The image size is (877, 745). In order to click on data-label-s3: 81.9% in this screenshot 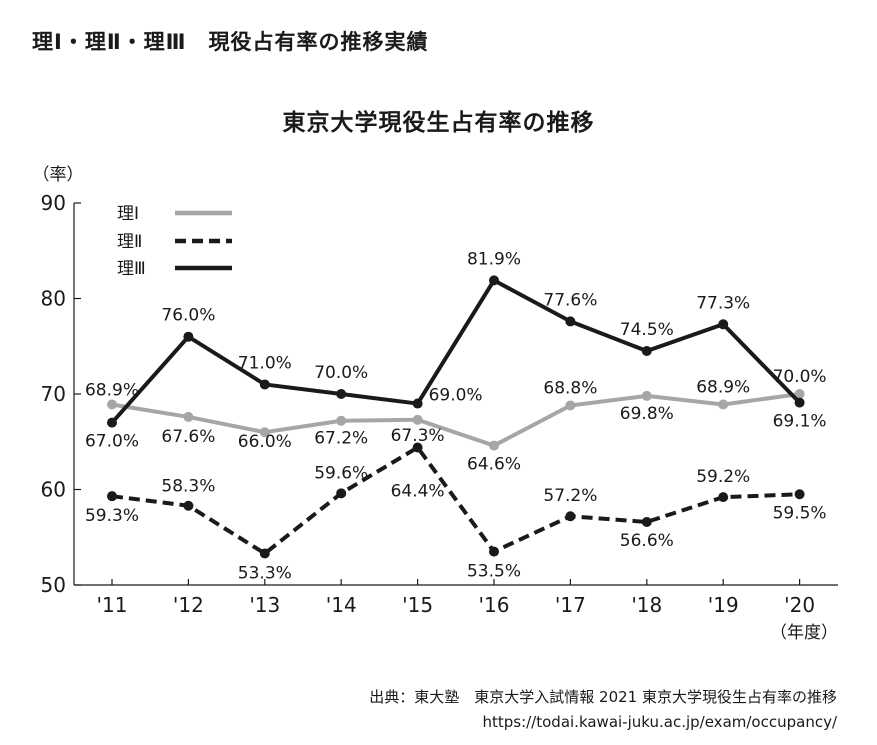, I will do `click(494, 259)`.